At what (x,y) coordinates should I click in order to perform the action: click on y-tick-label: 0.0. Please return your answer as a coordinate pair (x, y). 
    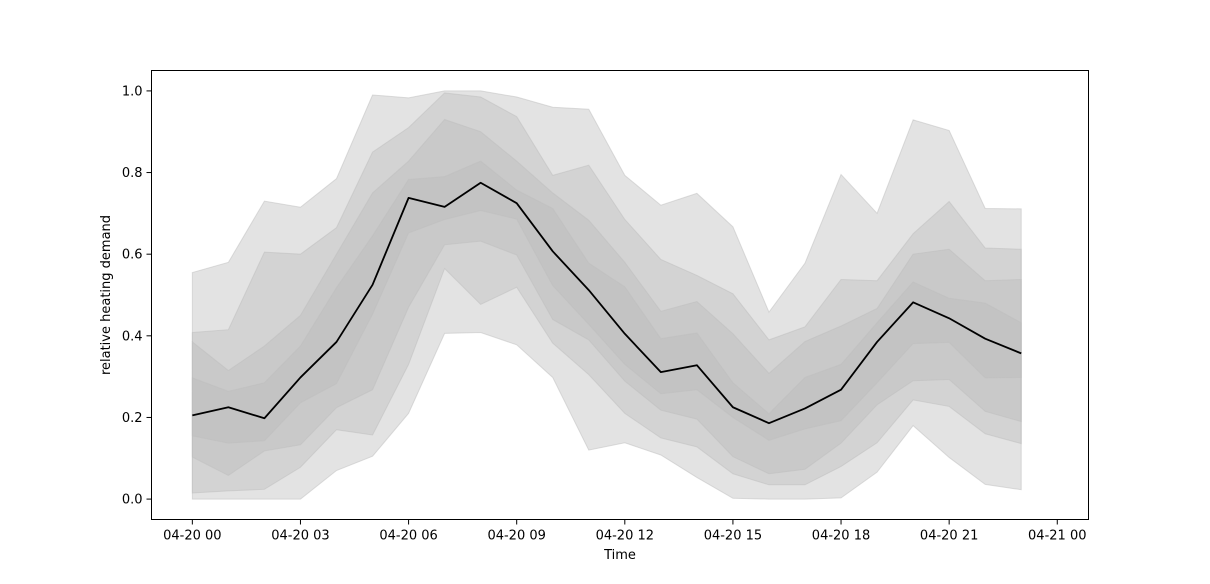
    Looking at the image, I should click on (132, 500).